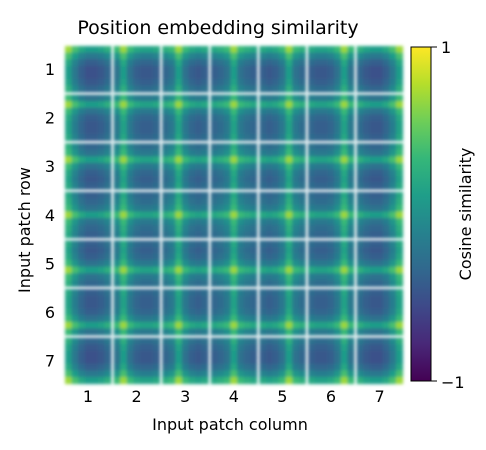  Describe the element at coordinates (230, 424) in the screenshot. I see `x-axis-label: Input patch column` at that location.